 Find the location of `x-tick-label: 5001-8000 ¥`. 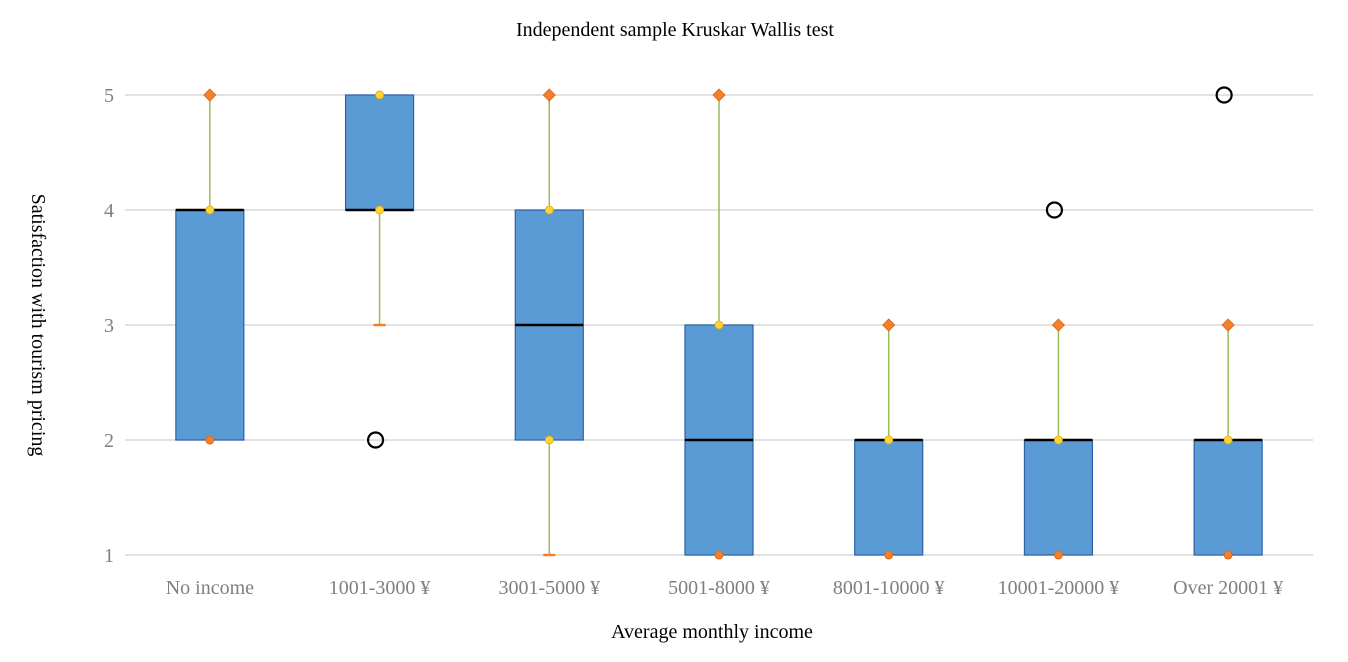

x-tick-label: 5001-8000 ¥ is located at coordinates (719, 588).